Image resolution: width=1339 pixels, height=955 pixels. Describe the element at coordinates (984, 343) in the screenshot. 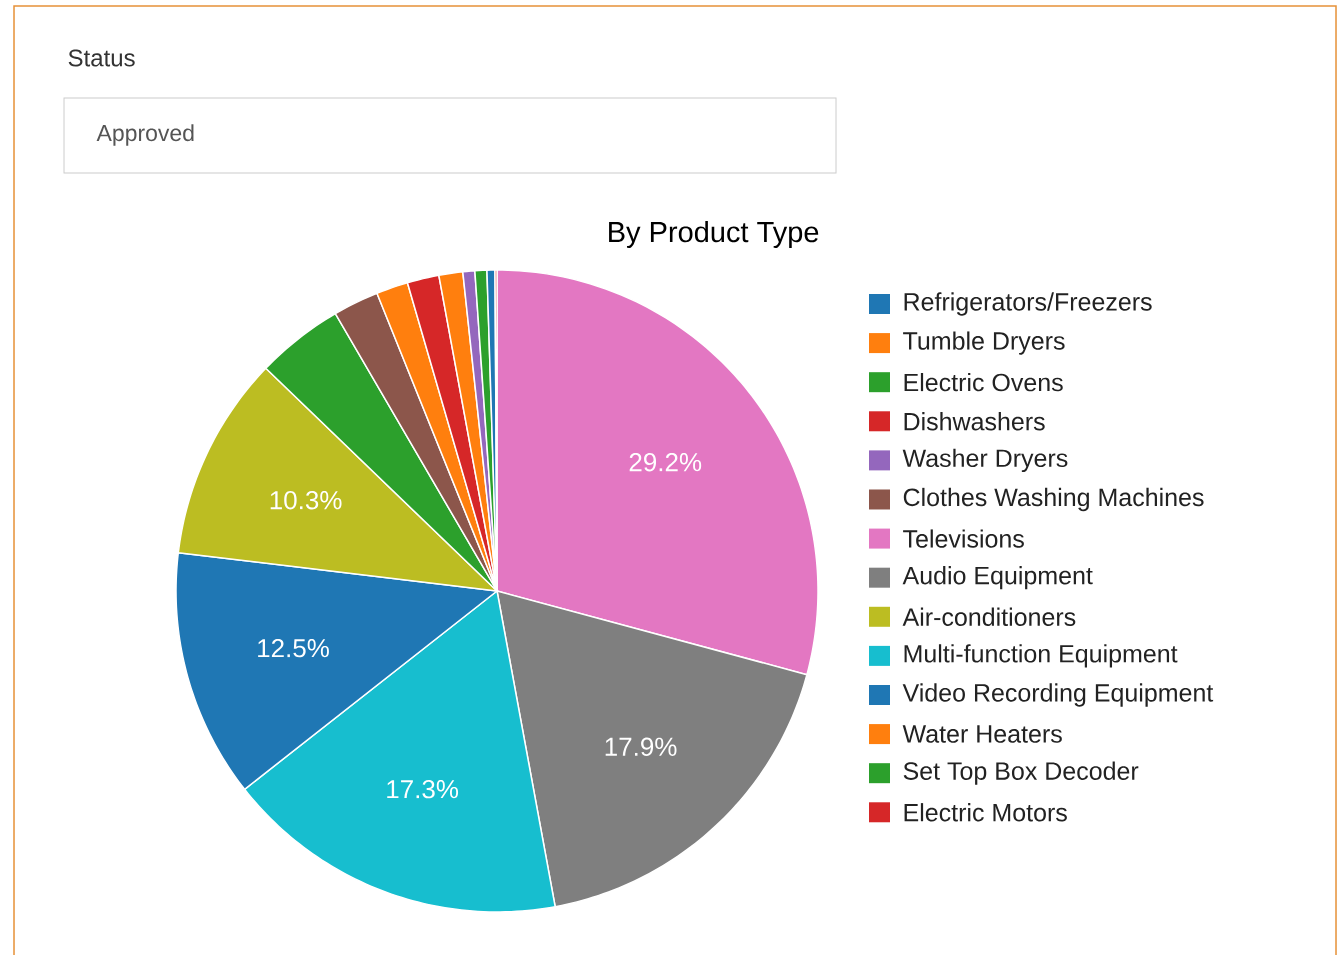

I see `legend-label: Tumble Dryers` at that location.